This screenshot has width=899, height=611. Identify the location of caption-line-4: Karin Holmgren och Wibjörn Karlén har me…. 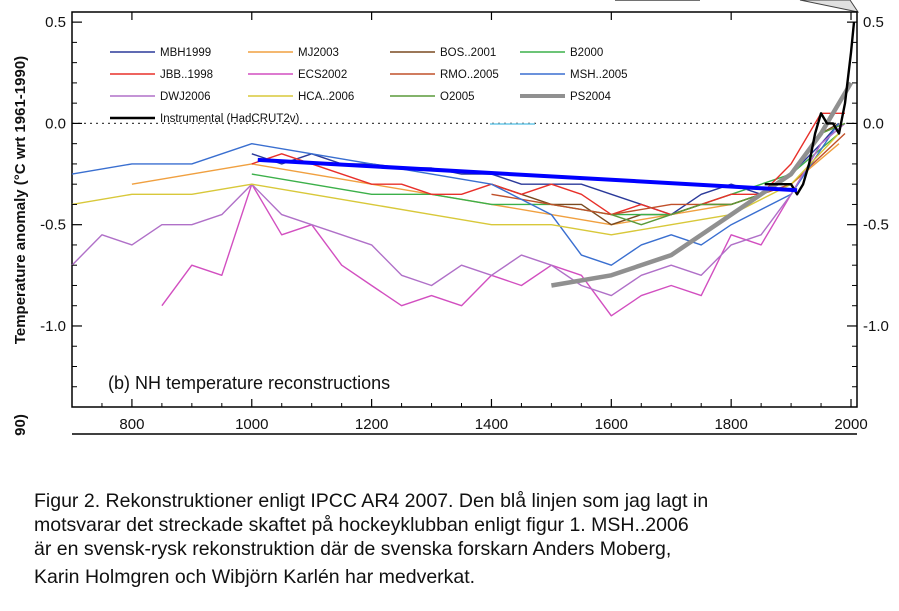
(255, 577).